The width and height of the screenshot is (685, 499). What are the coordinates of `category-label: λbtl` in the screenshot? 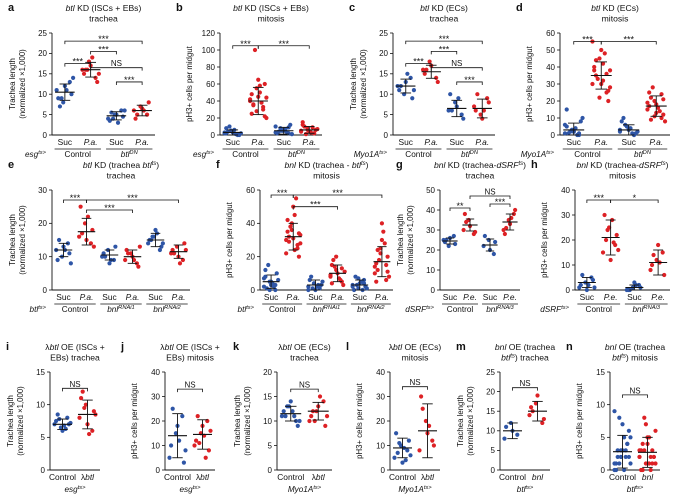 It's located at (203, 477).